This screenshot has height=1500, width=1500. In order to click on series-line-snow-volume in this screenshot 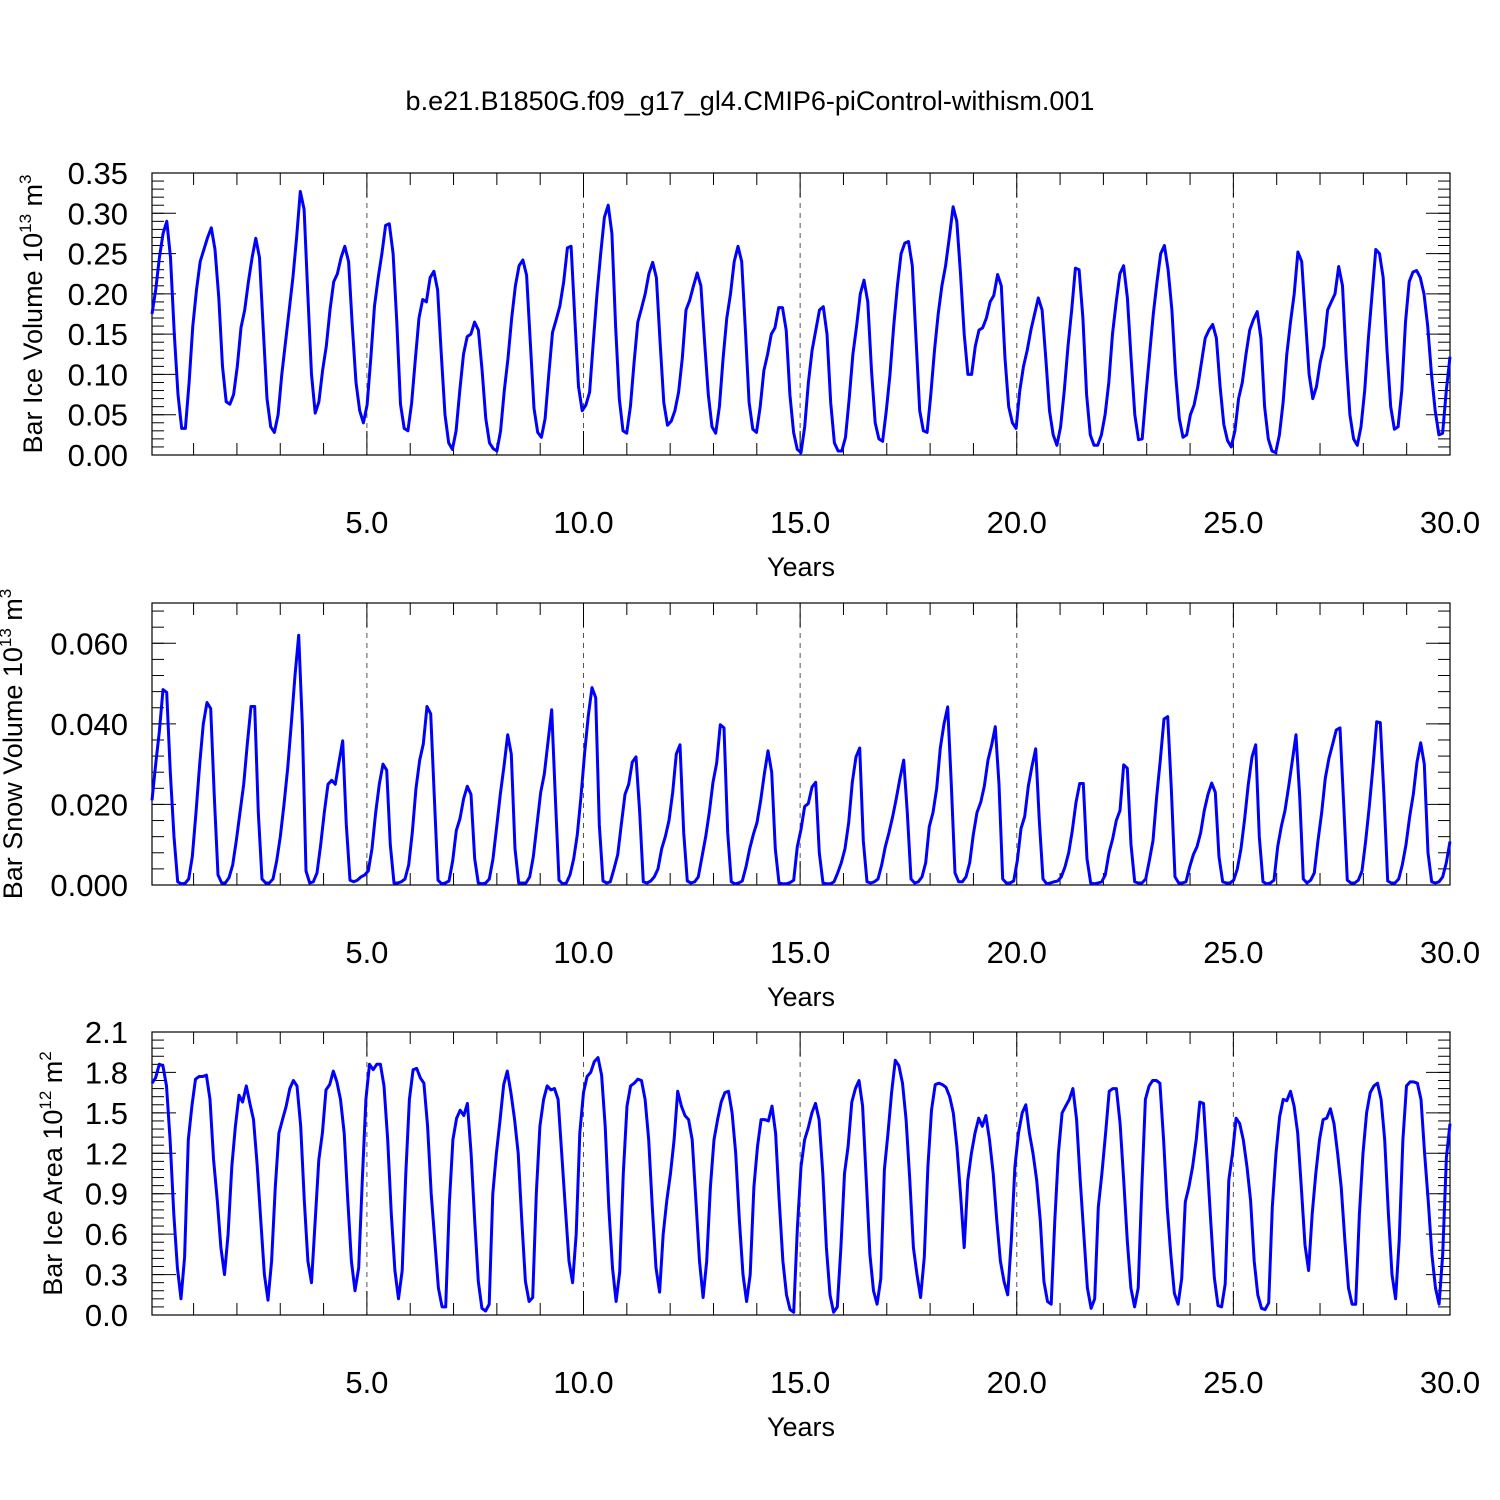, I will do `click(801, 759)`.